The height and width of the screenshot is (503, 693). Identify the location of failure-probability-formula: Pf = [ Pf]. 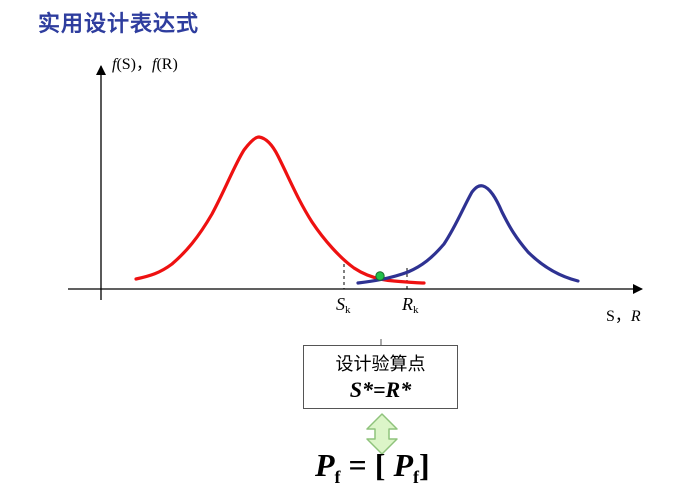
(372, 467).